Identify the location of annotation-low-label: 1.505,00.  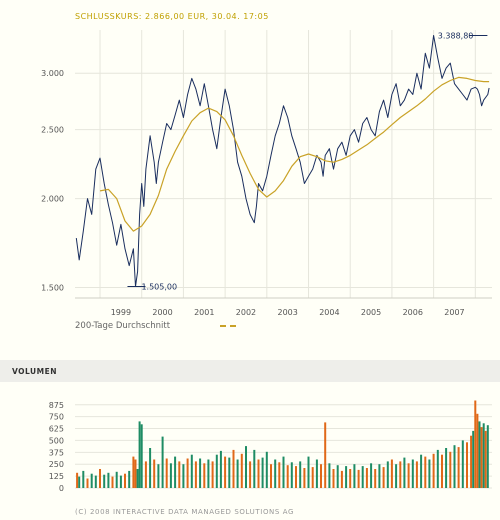
(159, 286).